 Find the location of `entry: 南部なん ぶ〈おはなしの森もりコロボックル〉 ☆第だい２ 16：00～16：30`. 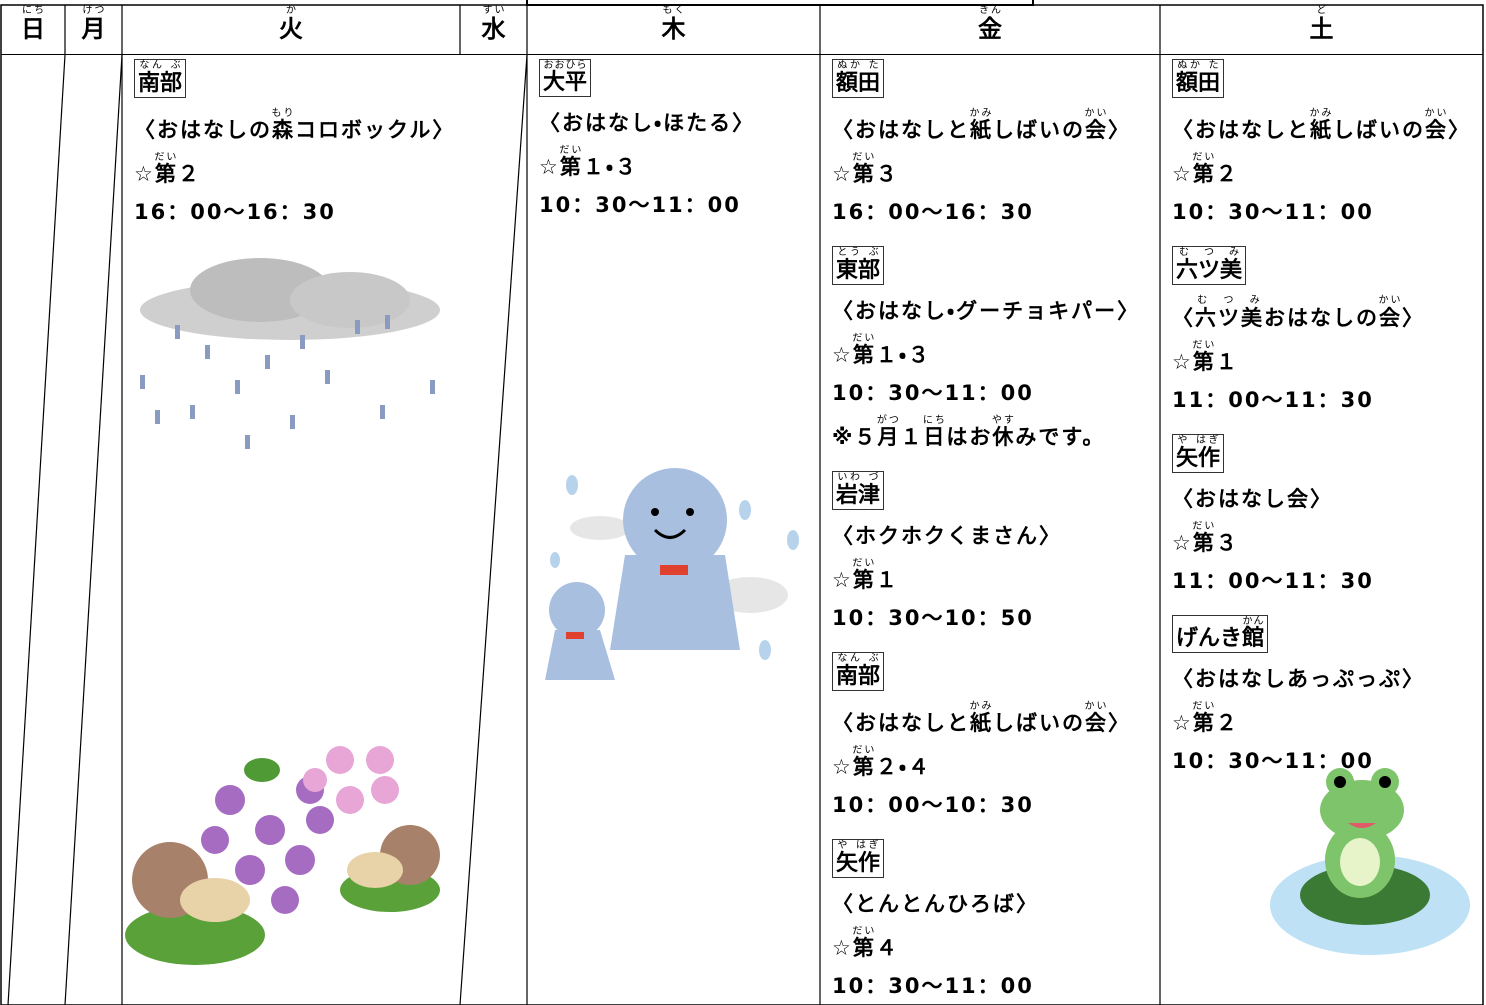

entry: 南部なん ぶ〈おはなしの森もりコロボックル〉 ☆第だい２ 16：00～16：30 is located at coordinates (297, 142).